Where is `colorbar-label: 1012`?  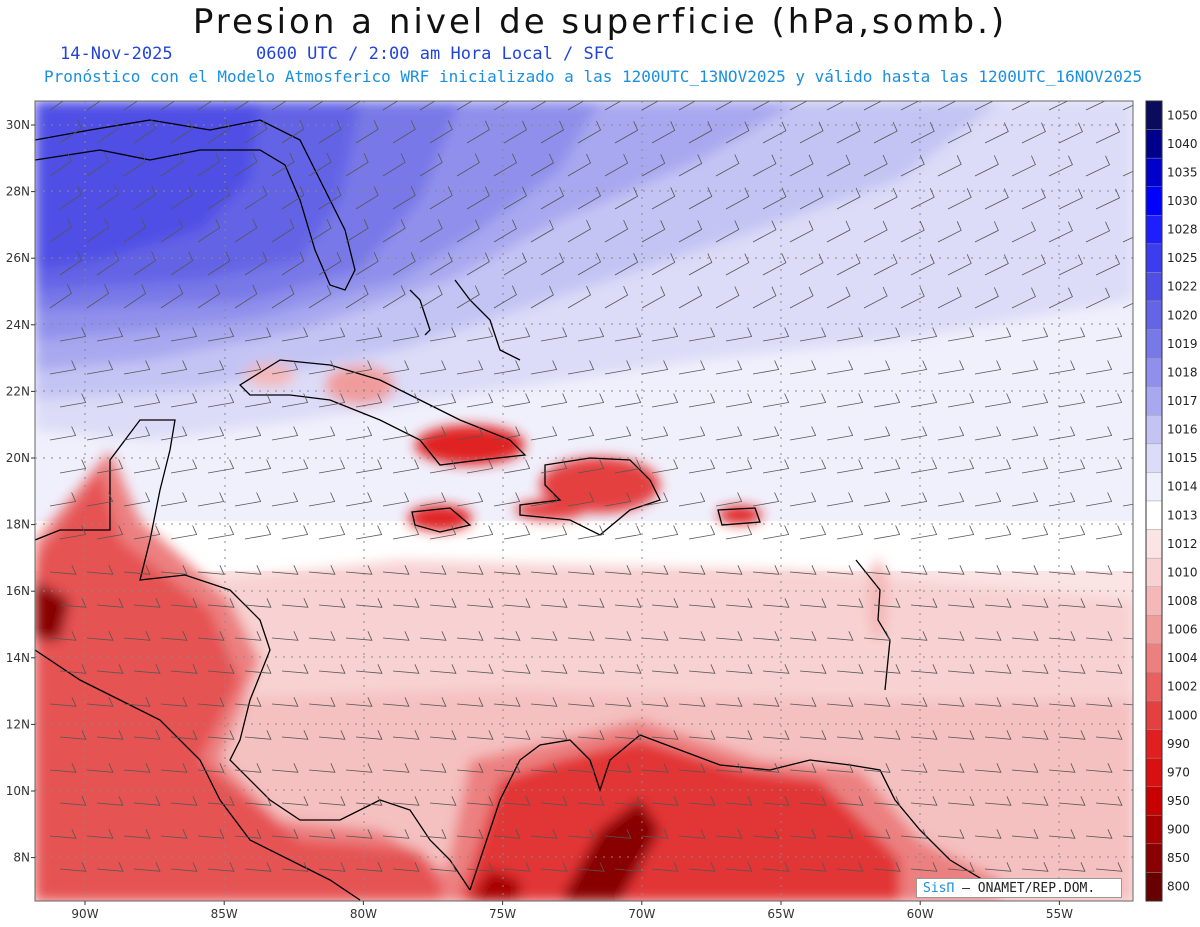
colorbar-label: 1012 is located at coordinates (1182, 544).